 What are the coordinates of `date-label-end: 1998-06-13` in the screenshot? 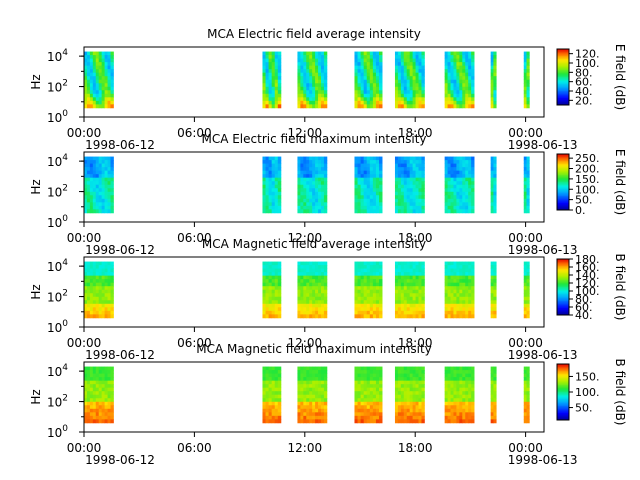 It's located at (543, 250).